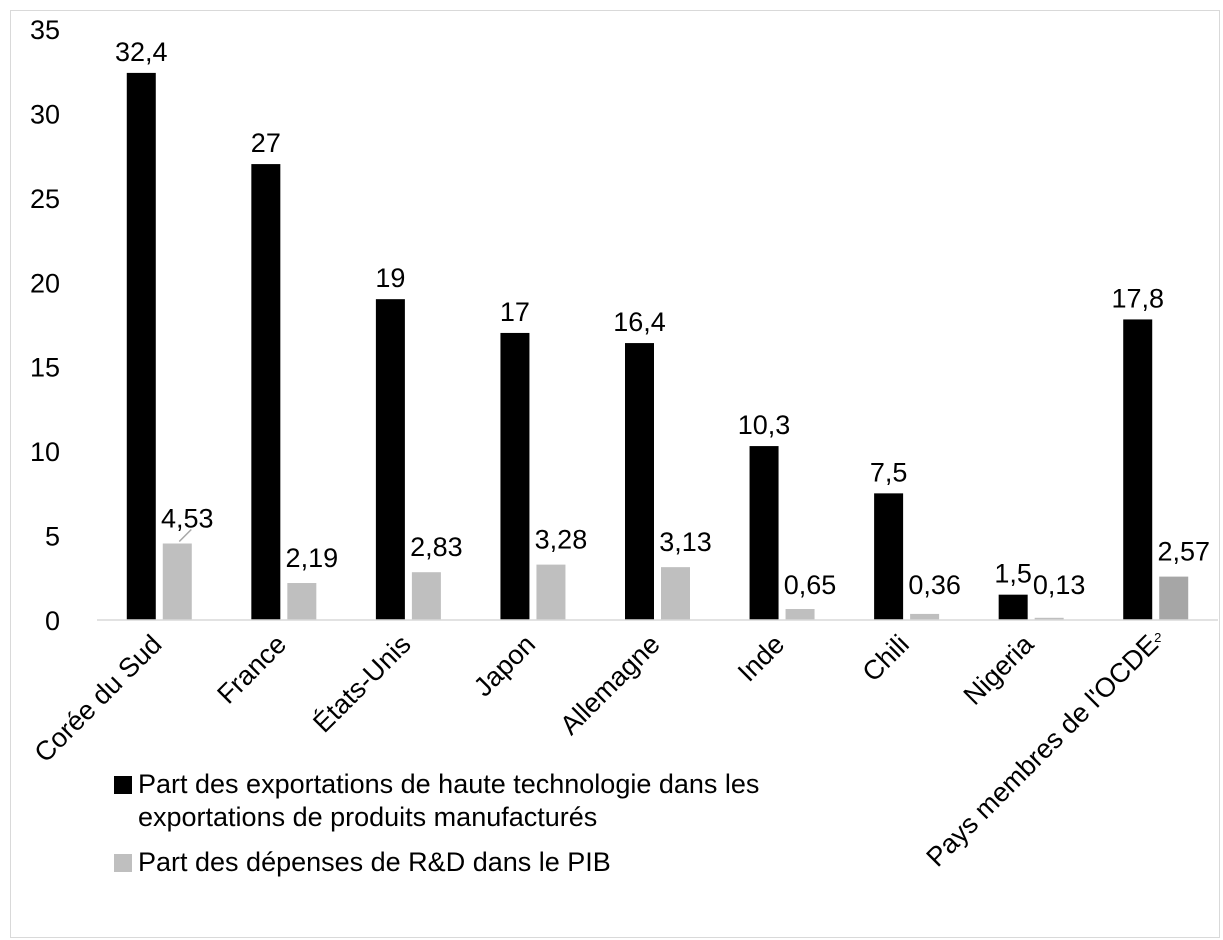 The image size is (1223, 940). What do you see at coordinates (266, 143) in the screenshot?
I see `value-label-high-tech-exports: 27` at bounding box center [266, 143].